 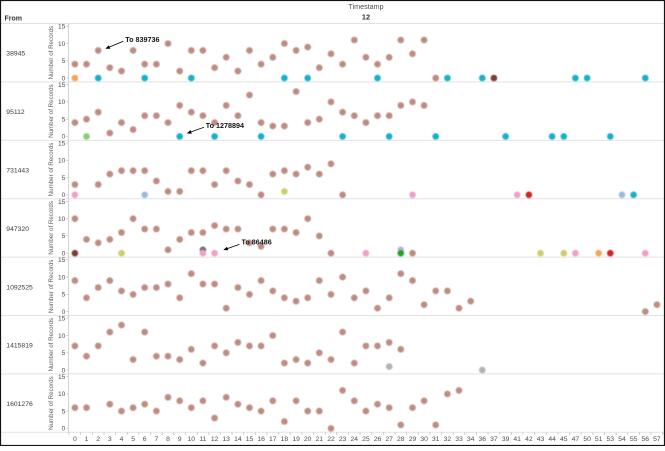 What do you see at coordinates (436, 439) in the screenshot?
I see `svg-text: 31` at bounding box center [436, 439].